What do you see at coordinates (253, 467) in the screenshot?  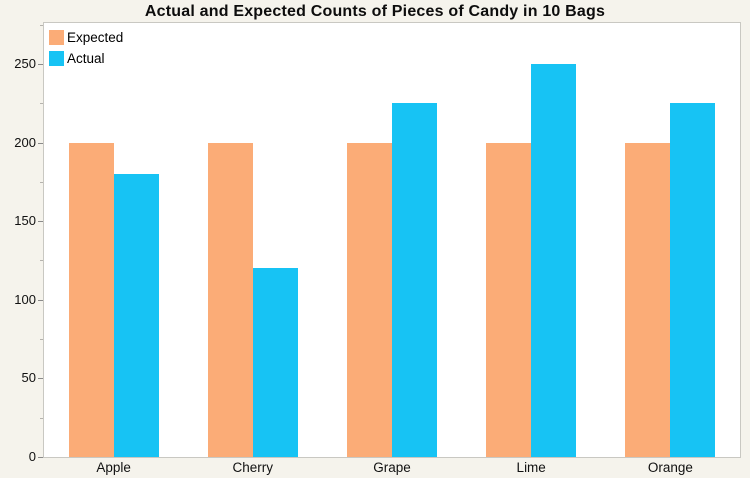 I see `x-tick-label-cherry: Cherry` at bounding box center [253, 467].